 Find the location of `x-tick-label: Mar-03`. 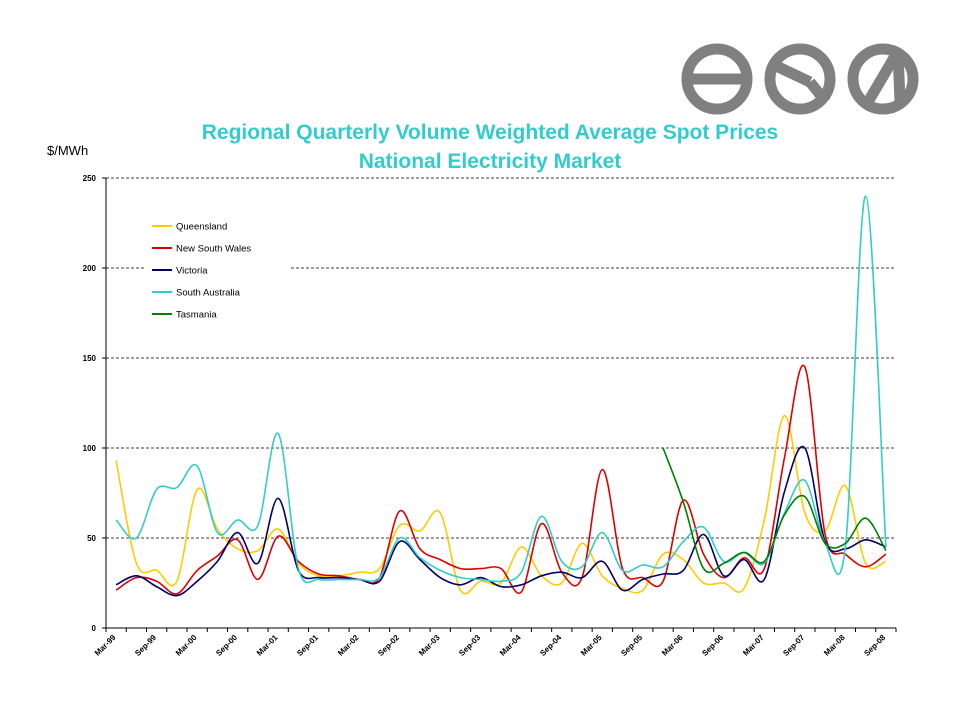

x-tick-label: Mar-03 is located at coordinates (429, 645).